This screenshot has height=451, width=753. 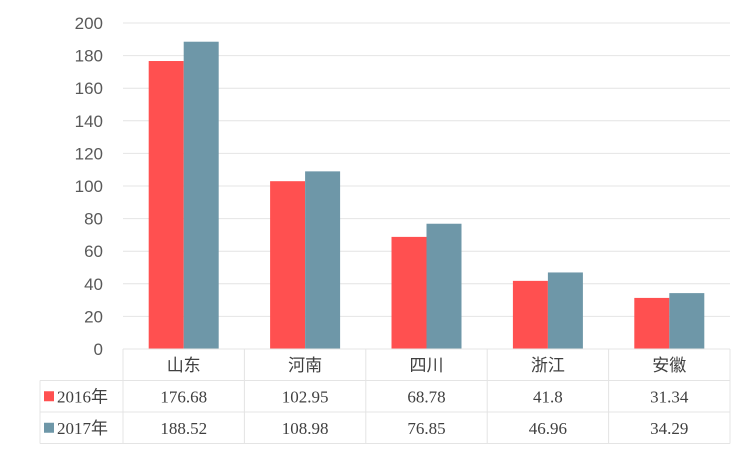 What do you see at coordinates (89, 153) in the screenshot?
I see `y-tick-label: 120` at bounding box center [89, 153].